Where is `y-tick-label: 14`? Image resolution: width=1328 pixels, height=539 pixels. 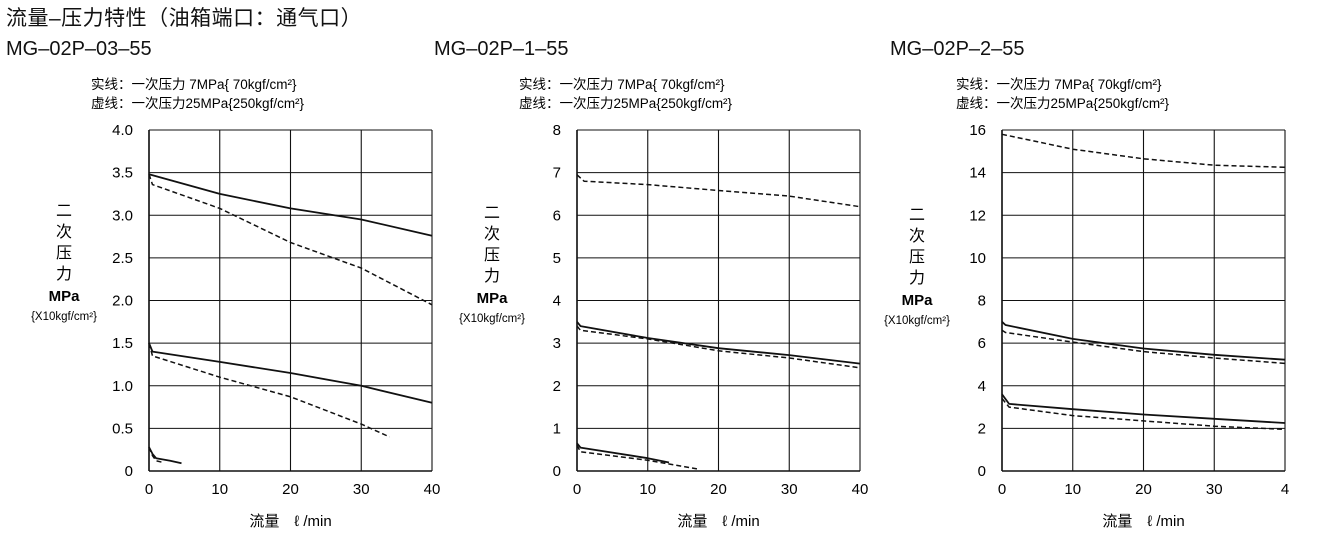
y-tick-label: 14 is located at coordinates (977, 173).